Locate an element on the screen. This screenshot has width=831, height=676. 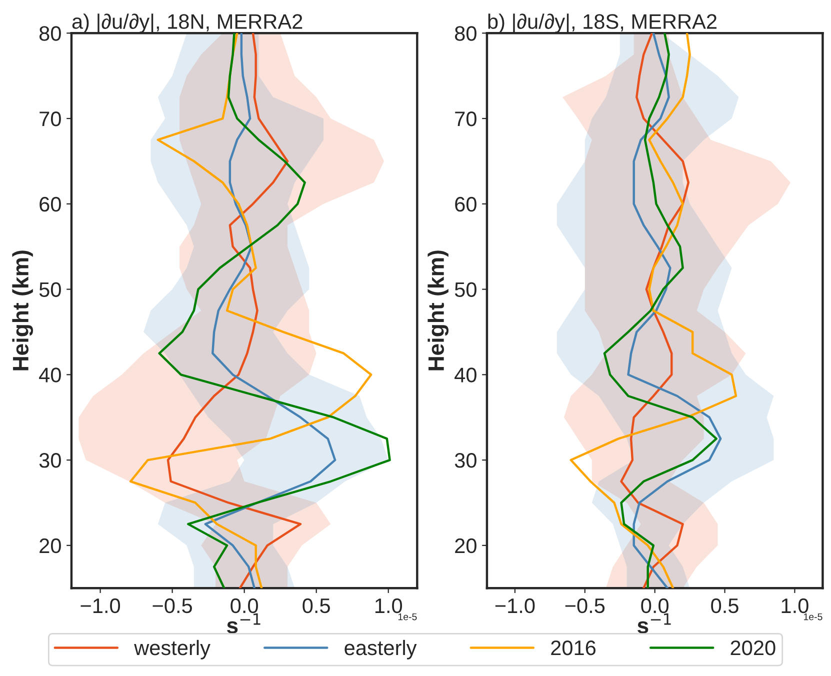
chart-title: a) |∂u/∂y|, 18N, MERRA2 is located at coordinates (187, 24).